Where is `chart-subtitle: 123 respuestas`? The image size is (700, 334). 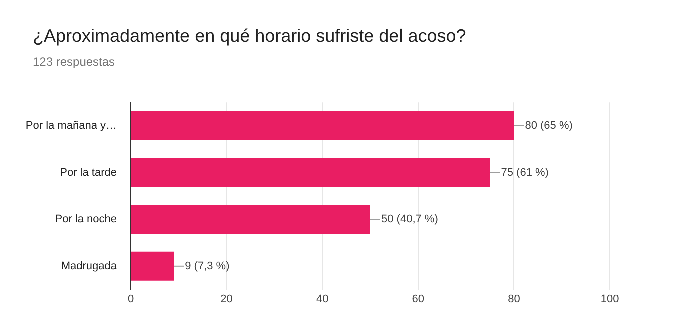
chart-subtitle: 123 respuestas is located at coordinates (74, 62).